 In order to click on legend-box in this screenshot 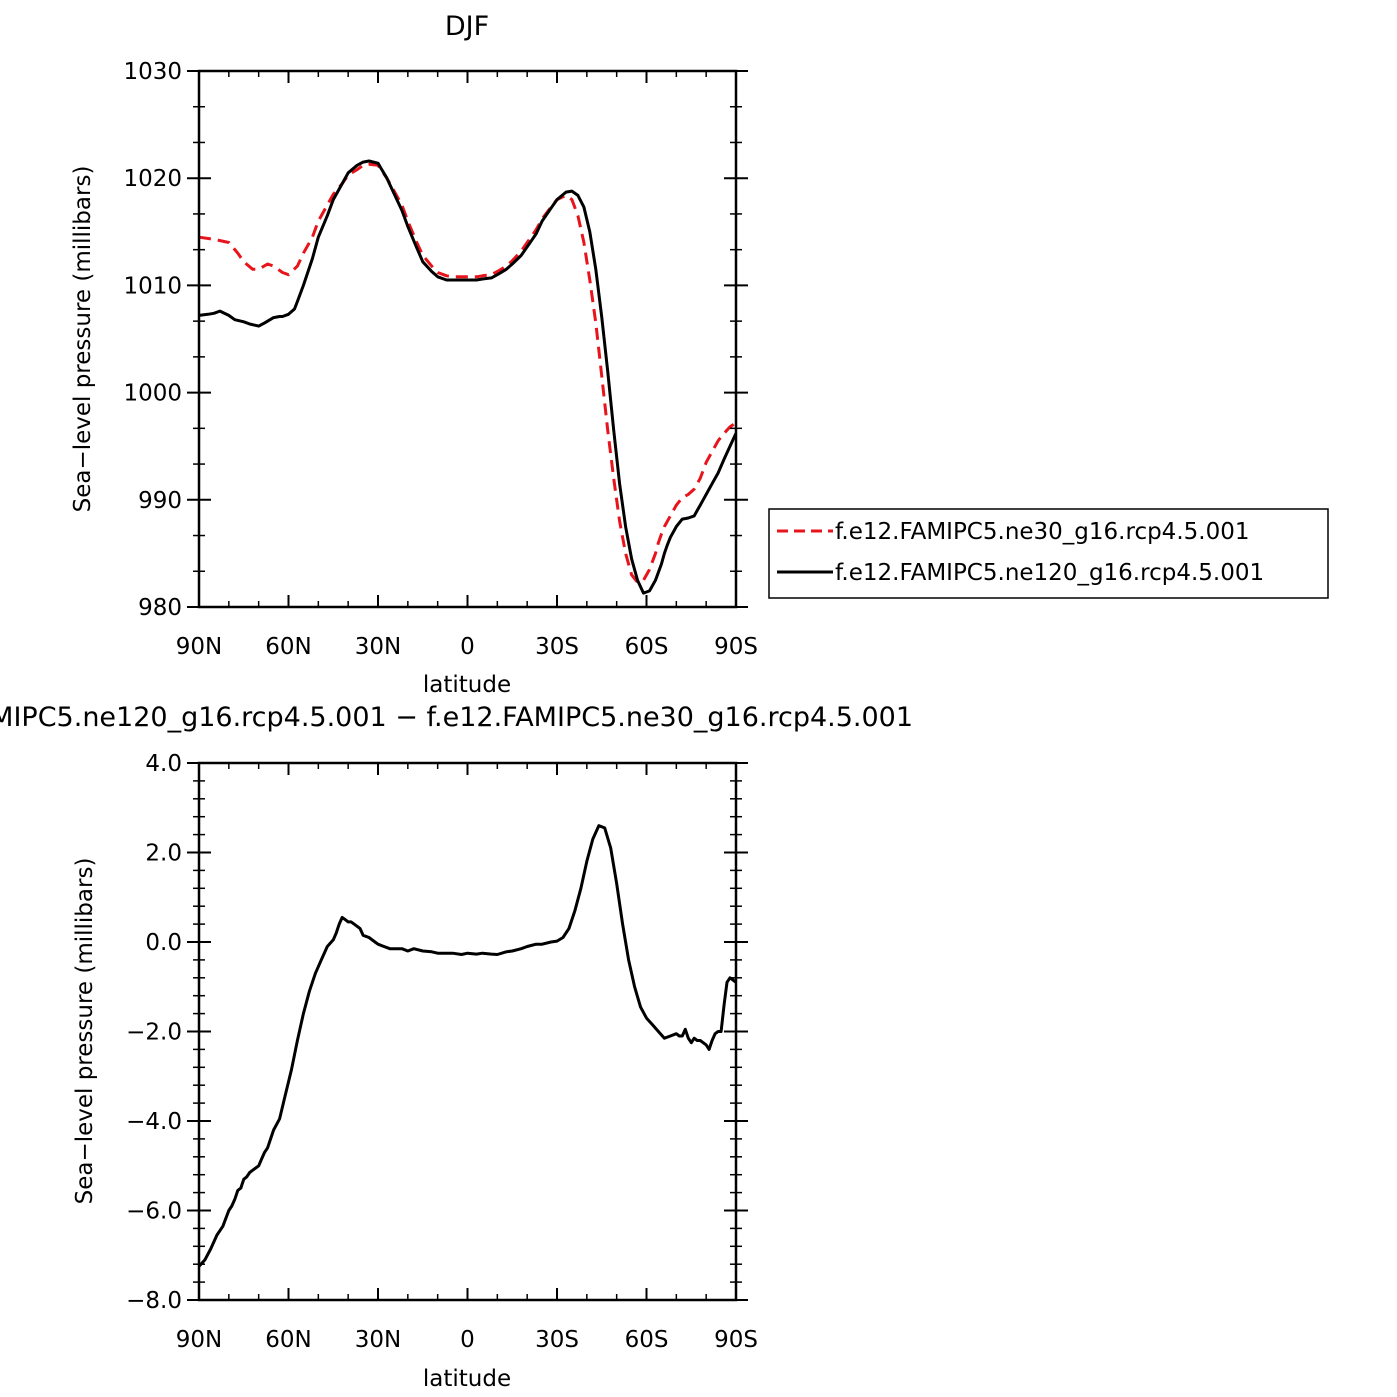, I will do `click(1048, 553)`.